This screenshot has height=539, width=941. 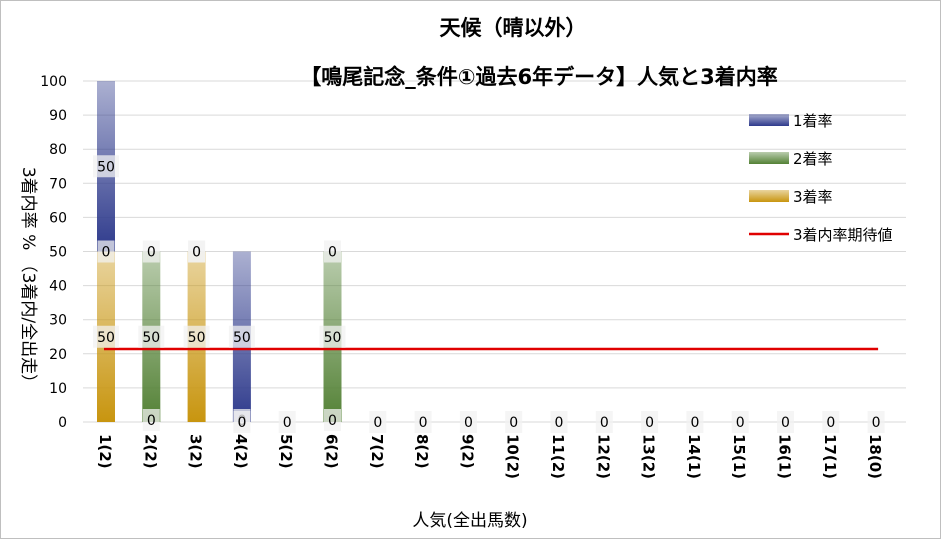 What do you see at coordinates (58, 116) in the screenshot?
I see `y-tick-label: 90` at bounding box center [58, 116].